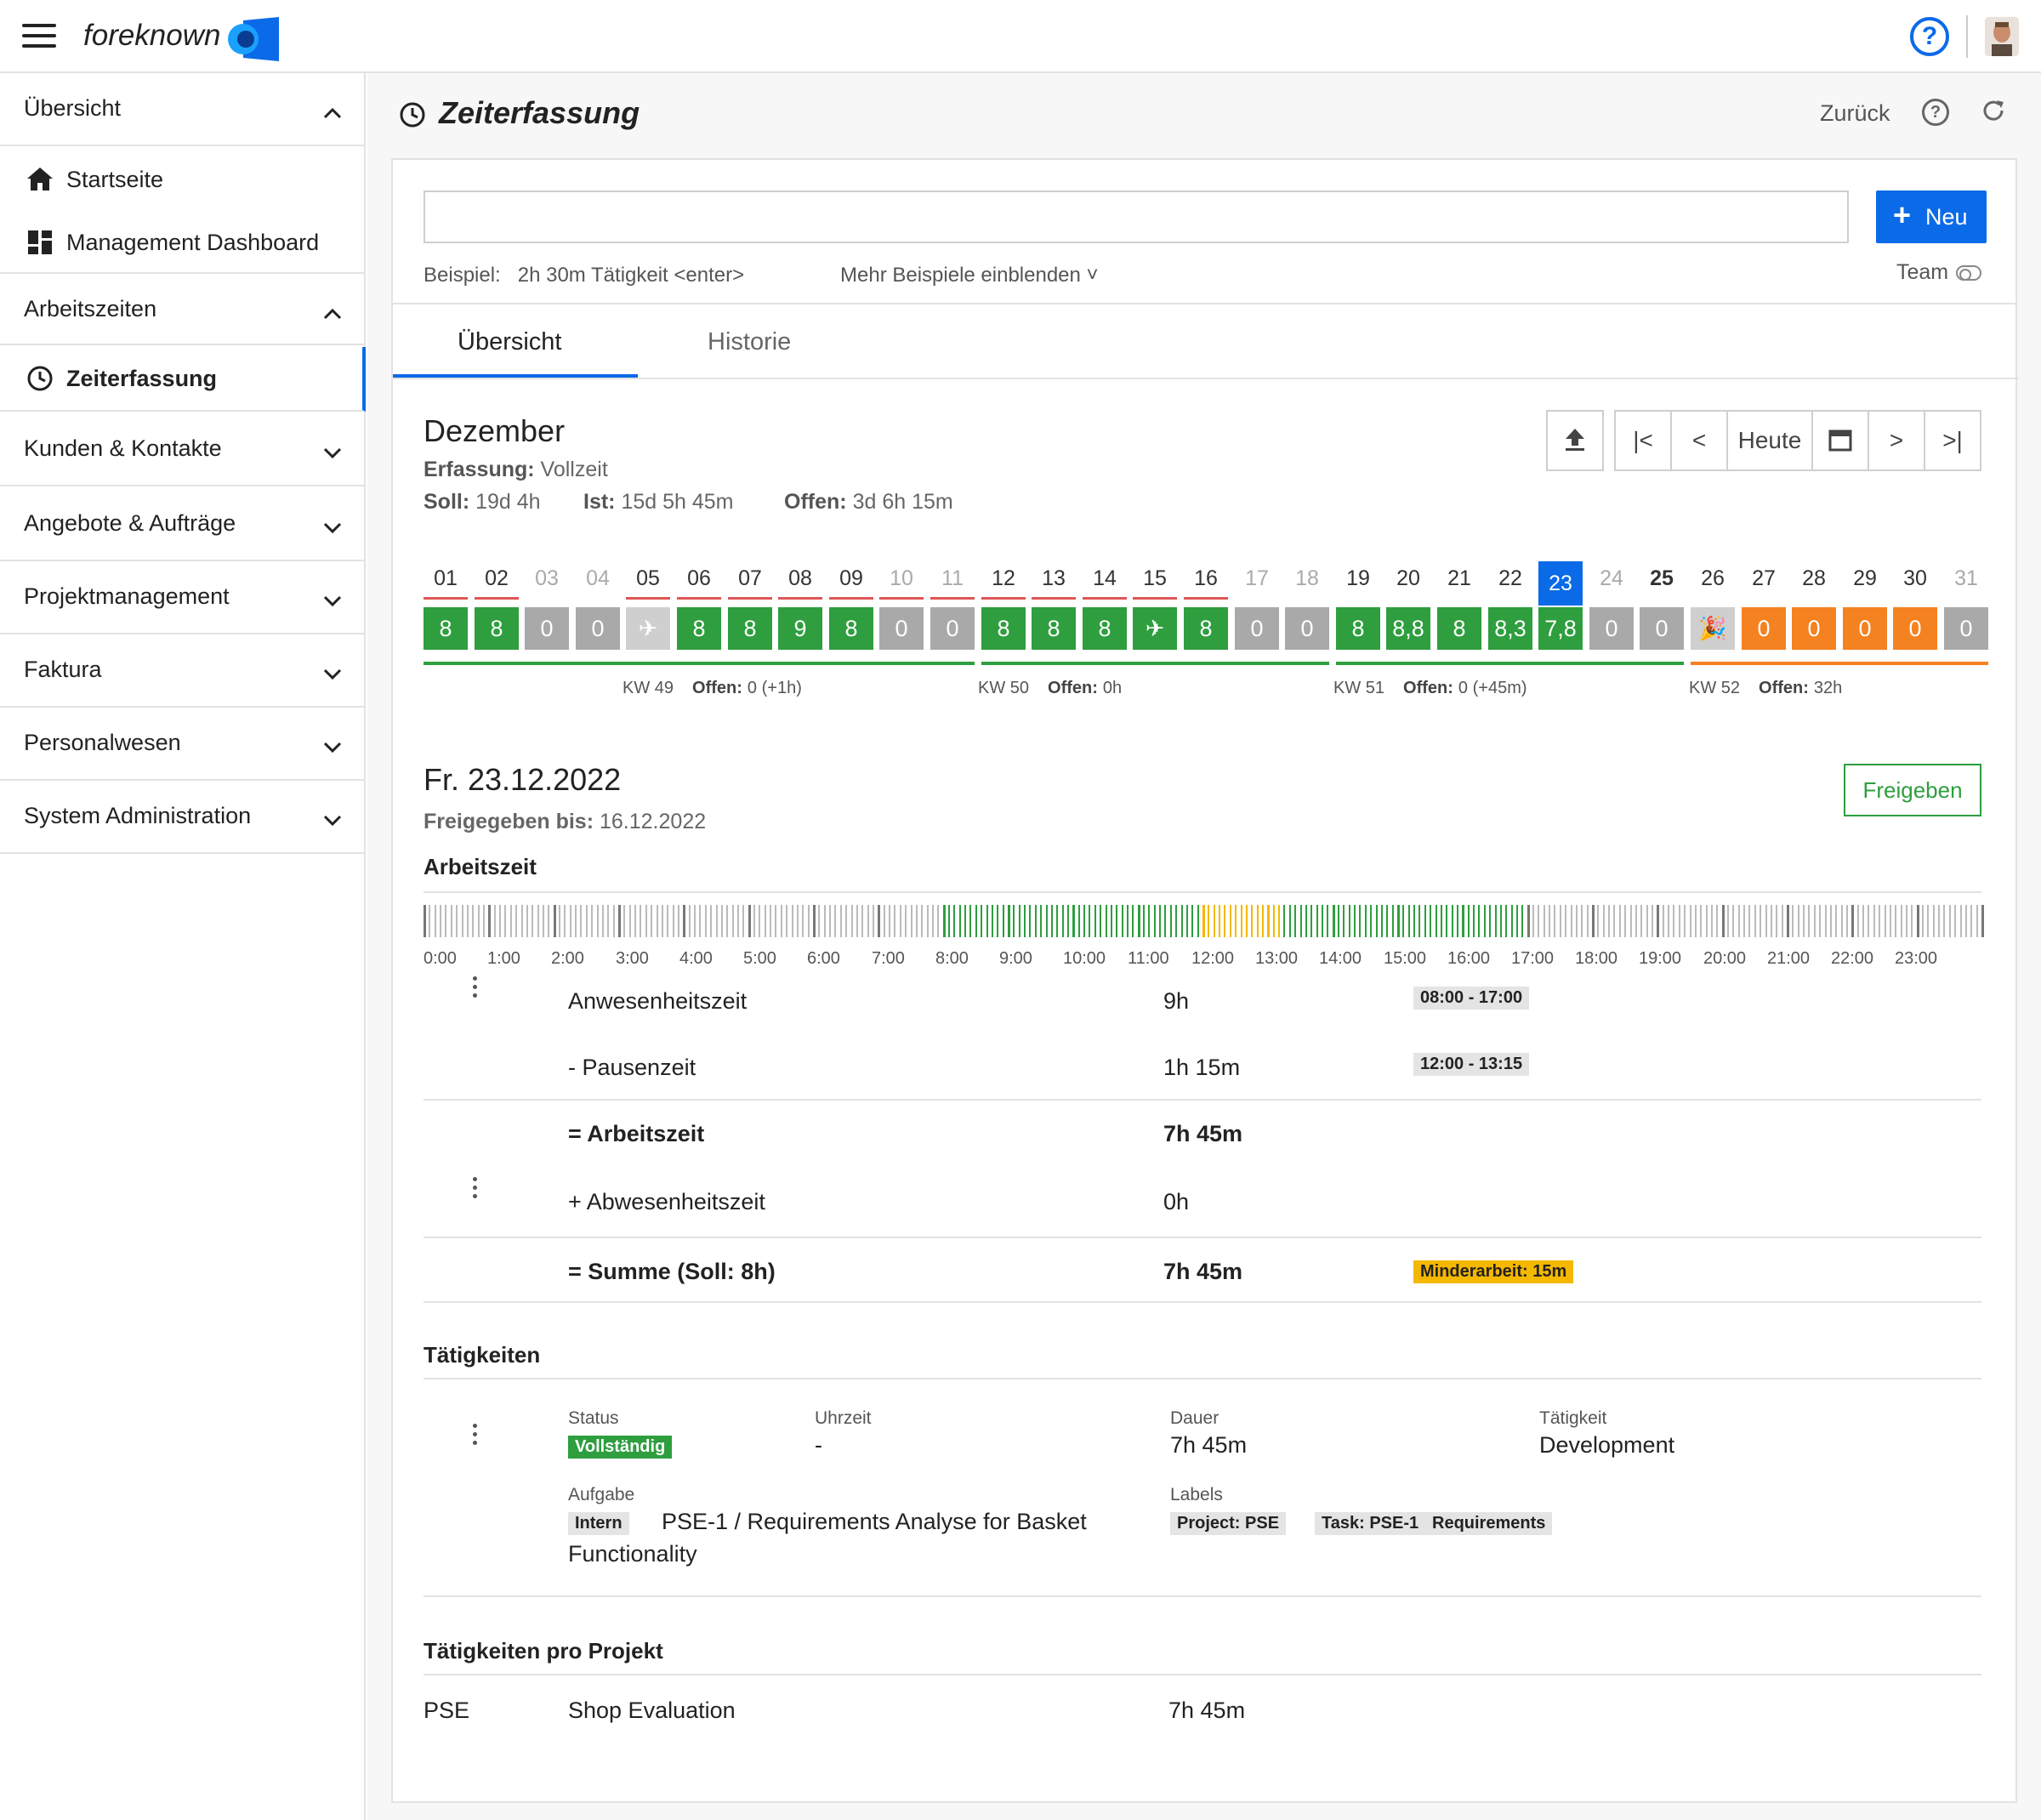  Describe the element at coordinates (547, 578) in the screenshot. I see `day-number: 03` at that location.